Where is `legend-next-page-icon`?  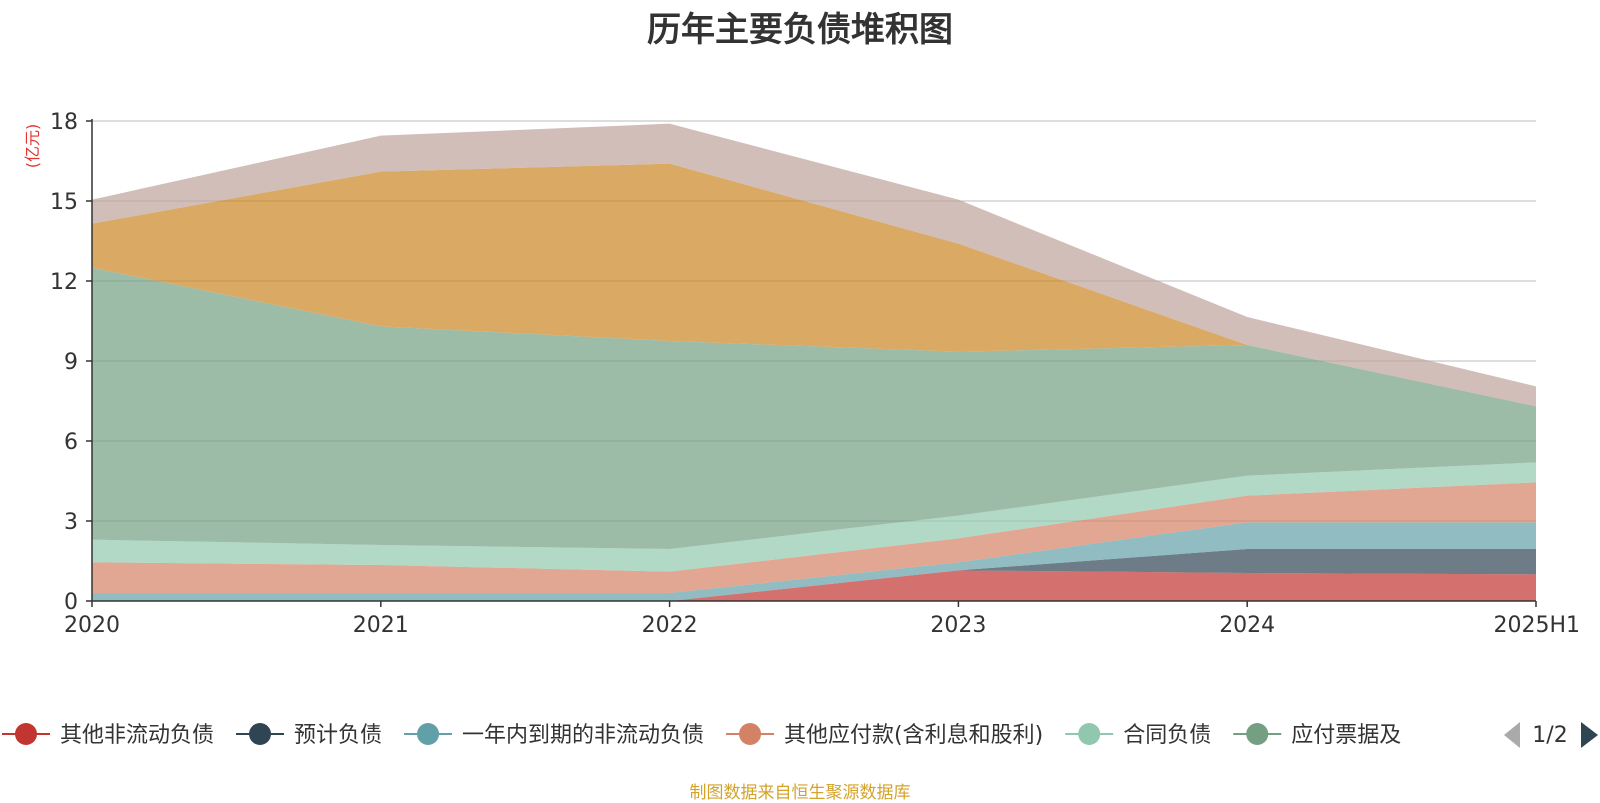 legend-next-page-icon is located at coordinates (1589, 735).